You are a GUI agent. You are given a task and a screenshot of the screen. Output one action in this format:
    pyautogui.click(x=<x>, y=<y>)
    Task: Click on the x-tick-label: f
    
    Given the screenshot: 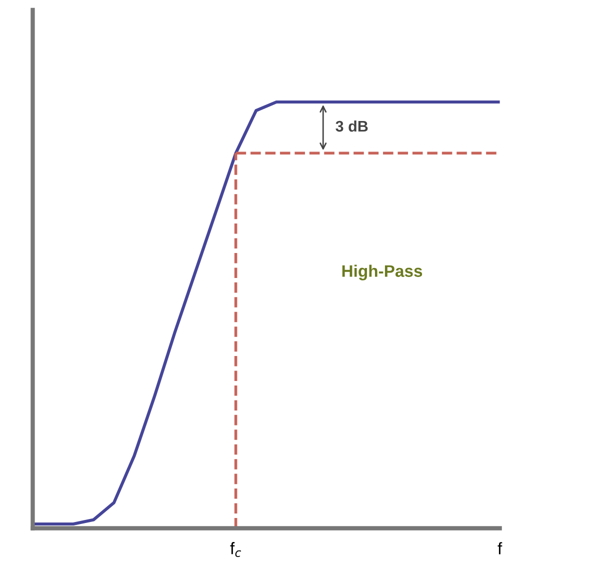 What is the action you would take?
    pyautogui.click(x=500, y=548)
    